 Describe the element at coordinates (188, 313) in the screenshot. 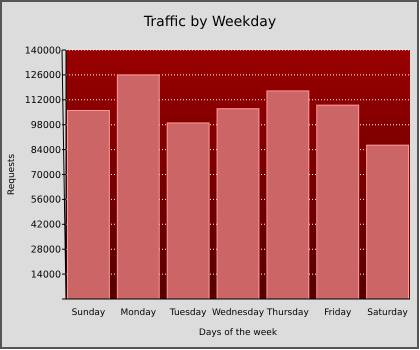

I see `x-tick-label: Tuesday` at that location.